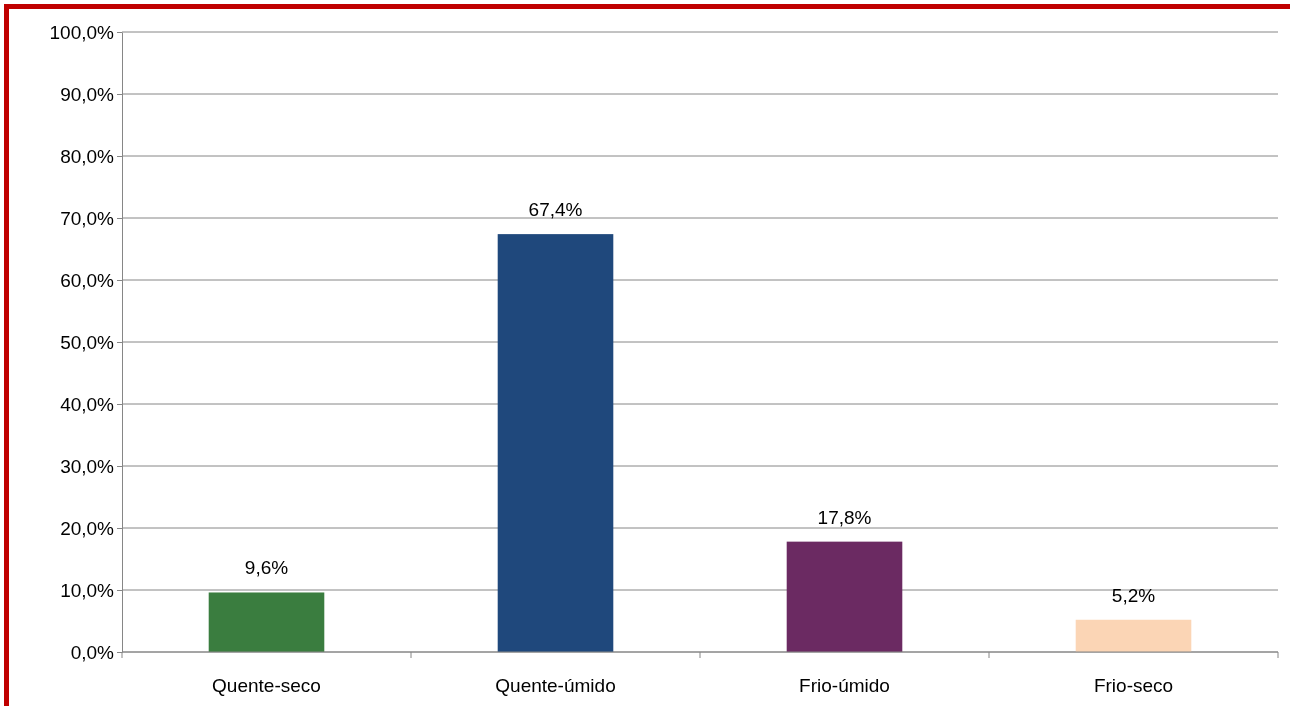  What do you see at coordinates (87, 342) in the screenshot?
I see `y-tick-label: 50,0%` at bounding box center [87, 342].